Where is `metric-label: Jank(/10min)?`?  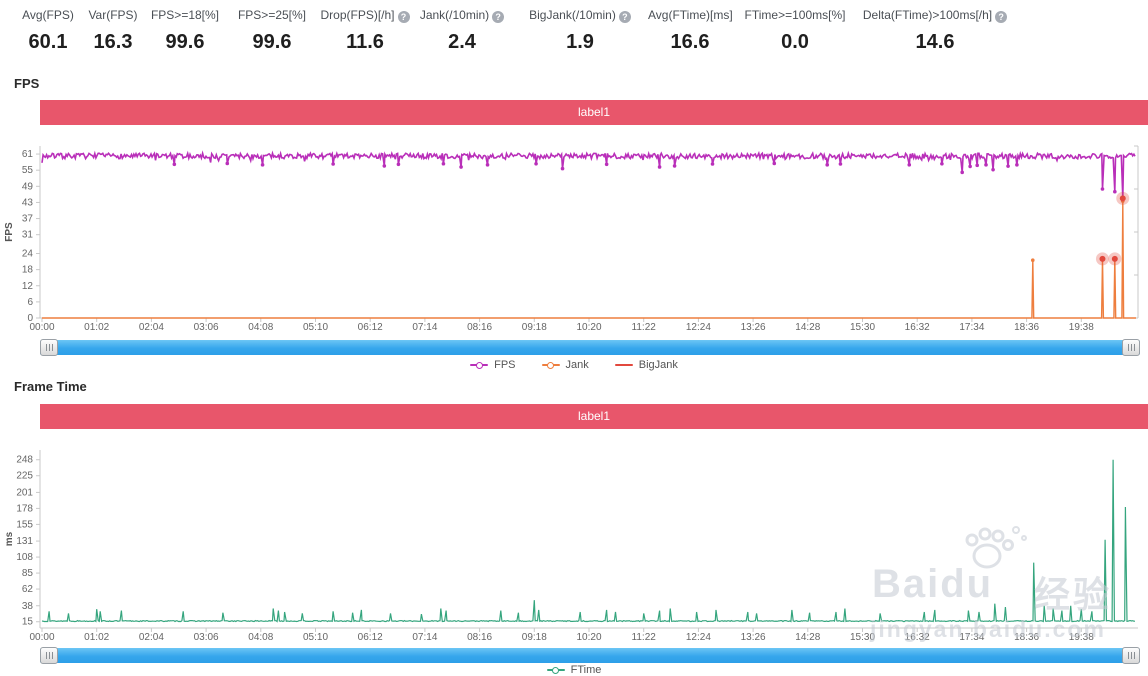 metric-label: Jank(/10min)? is located at coordinates (462, 15).